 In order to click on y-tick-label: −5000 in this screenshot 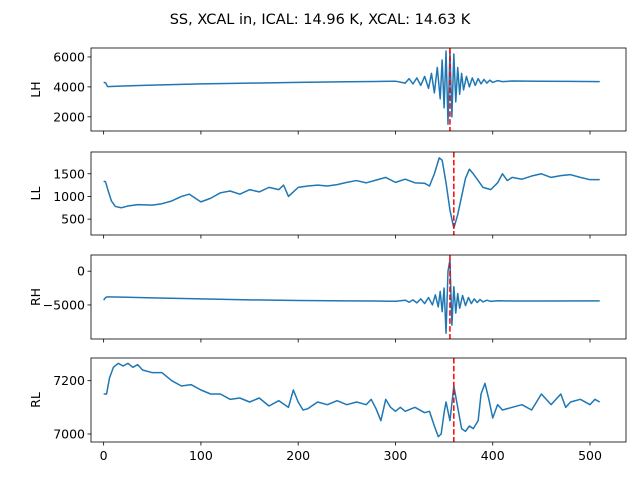, I will do `click(64, 304)`.